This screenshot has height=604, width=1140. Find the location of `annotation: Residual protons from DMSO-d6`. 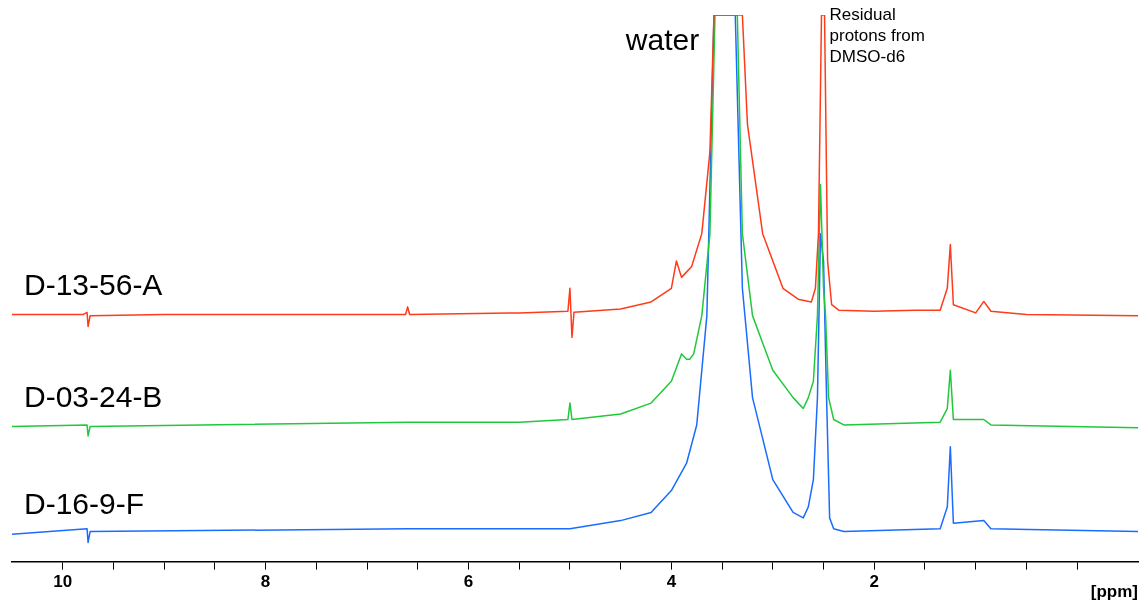

annotation: Residual protons from DMSO-d6 is located at coordinates (877, 36).